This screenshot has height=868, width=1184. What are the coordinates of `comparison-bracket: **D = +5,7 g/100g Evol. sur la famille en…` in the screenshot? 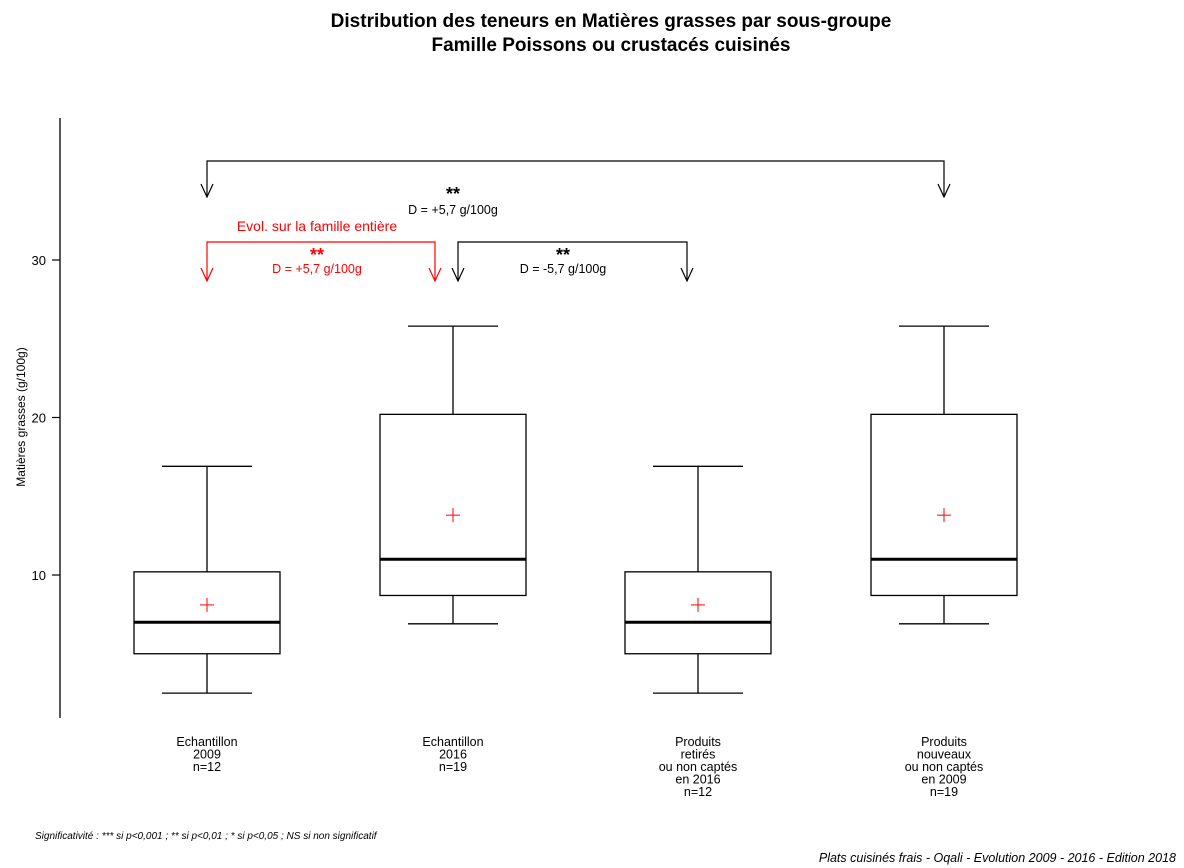 It's located at (321, 250).